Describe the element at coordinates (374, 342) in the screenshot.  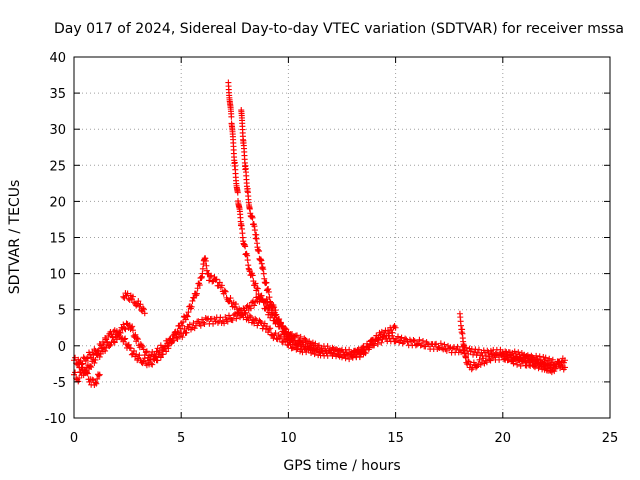
I see `series-track-g` at that location.